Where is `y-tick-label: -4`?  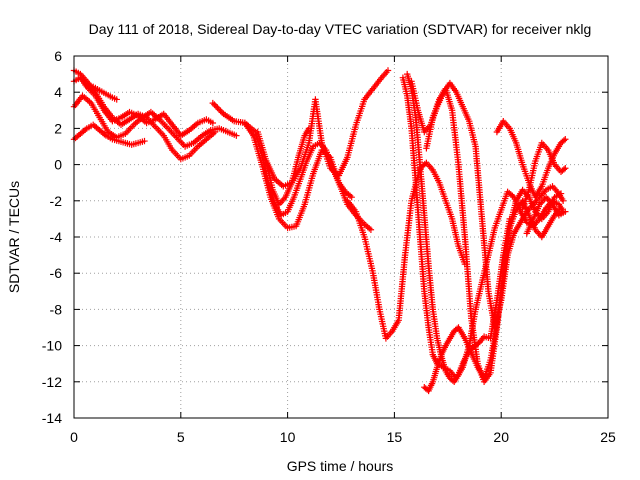 y-tick-label: -4 is located at coordinates (56, 237).